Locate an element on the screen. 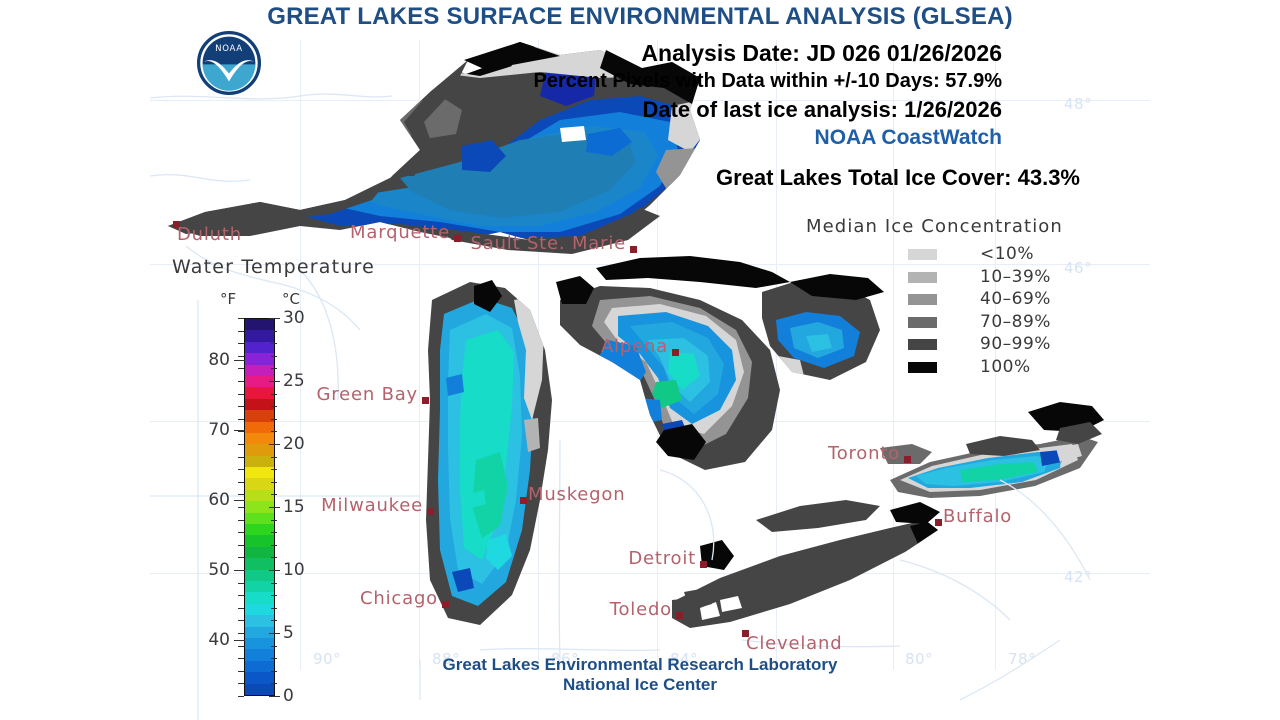  longitude-label: 84° is located at coordinates (684, 659).